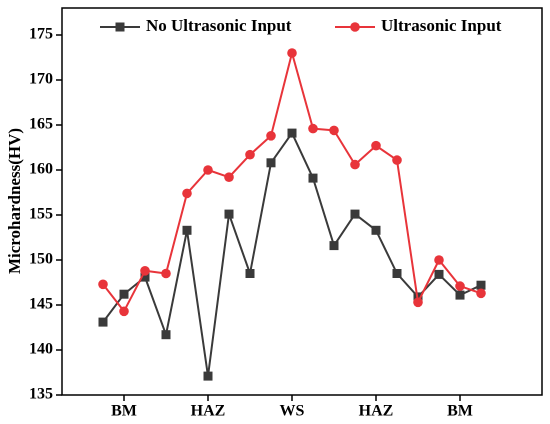 This screenshot has width=550, height=424. Describe the element at coordinates (41, 349) in the screenshot. I see `y-tick-label: 140` at that location.